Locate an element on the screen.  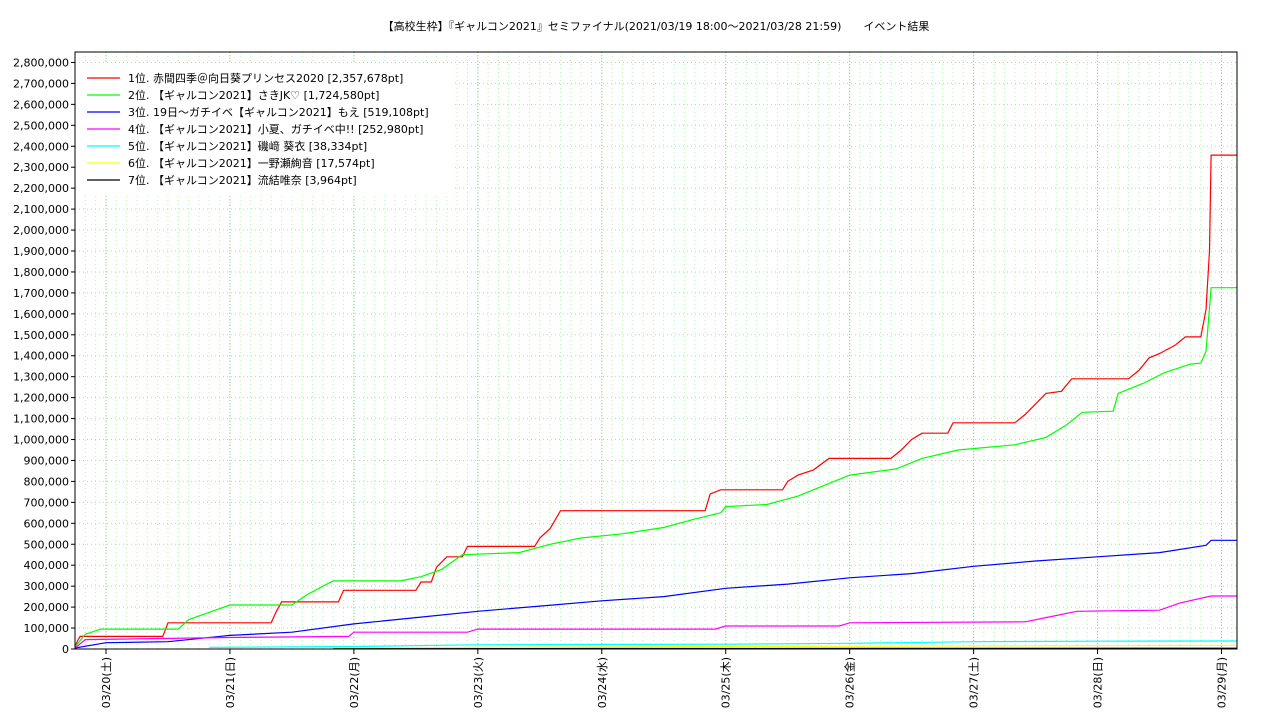
legend-label: 3位. 19日～ガチイベ【ギャルコン2021】もえ [519,108pt] is located at coordinates (278, 112).